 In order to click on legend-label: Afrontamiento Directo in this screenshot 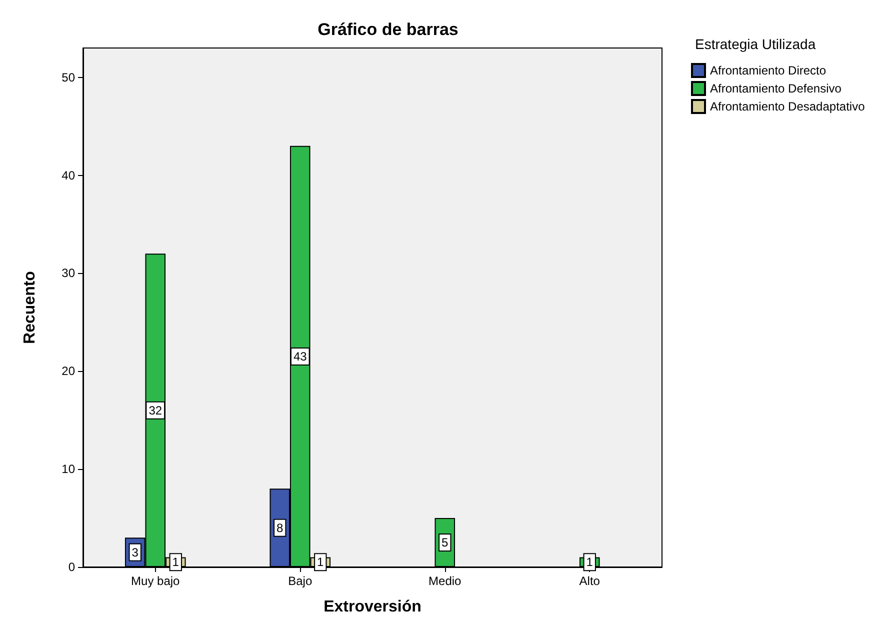, I will do `click(768, 71)`.